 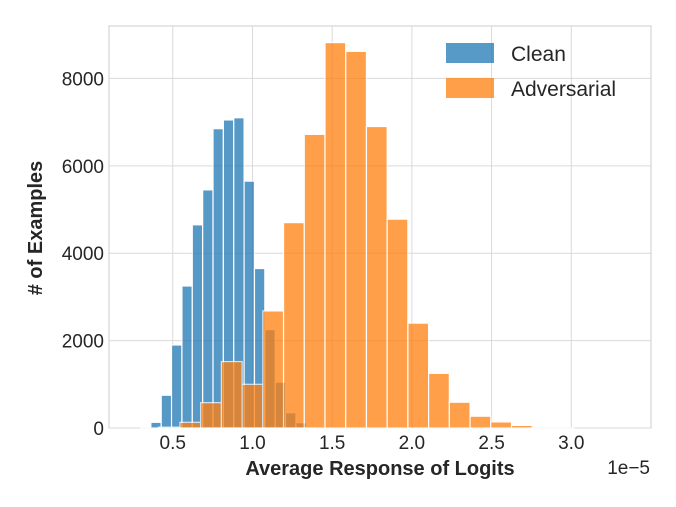 I want to click on y-tick-label: 4000, so click(x=83, y=254).